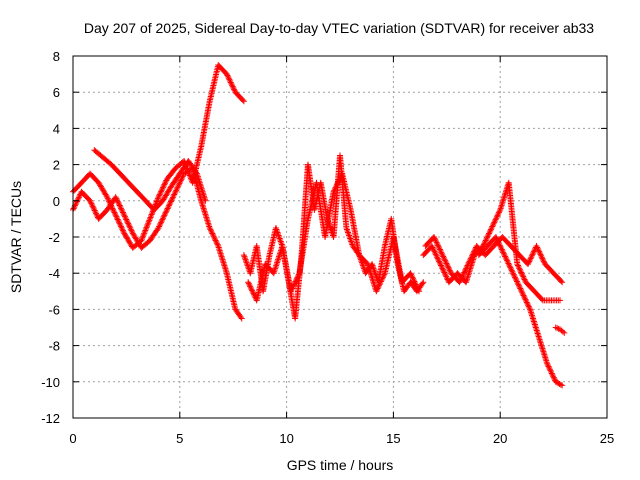 This screenshot has width=640, height=480. Describe the element at coordinates (56, 165) in the screenshot. I see `y-tick-label: 2` at that location.